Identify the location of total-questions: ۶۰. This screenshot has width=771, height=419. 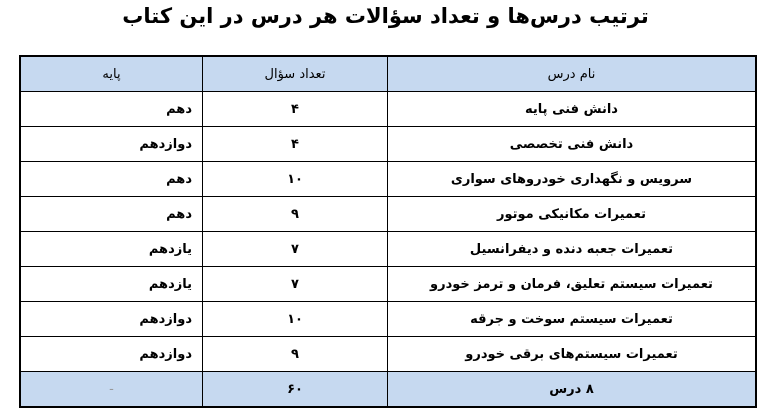
(295, 389).